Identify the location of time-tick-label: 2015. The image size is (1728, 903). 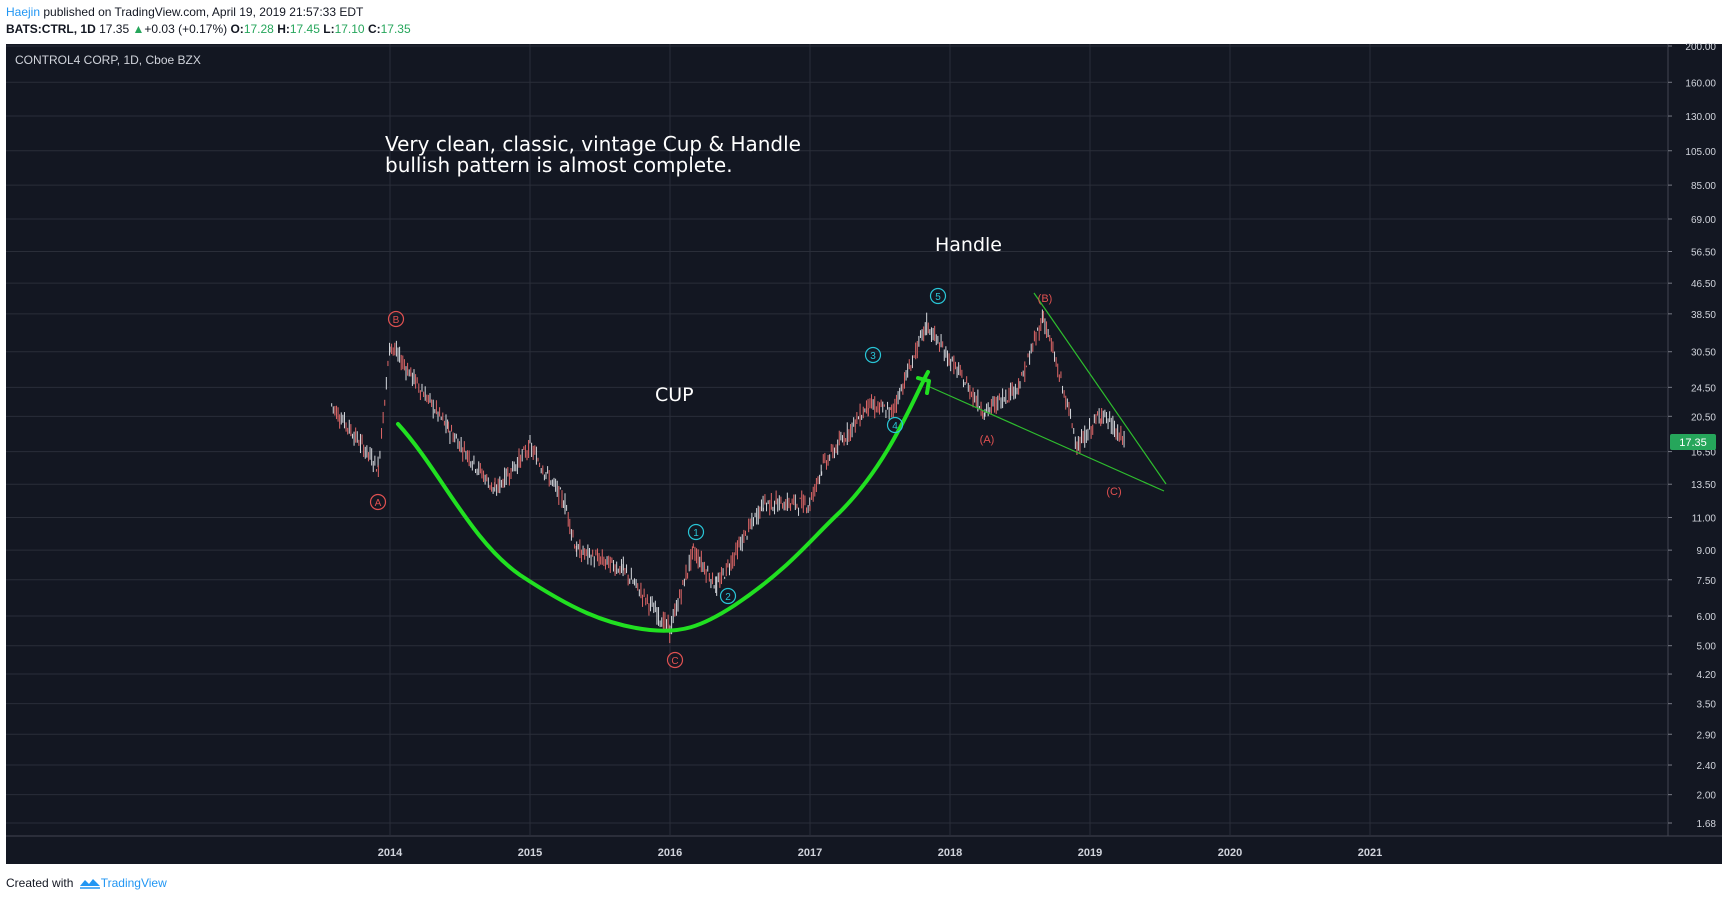
(530, 853).